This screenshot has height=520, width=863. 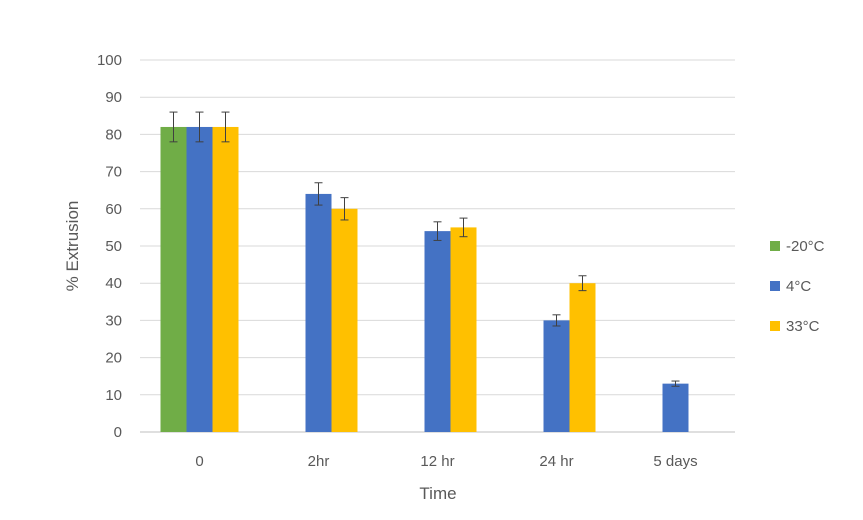 I want to click on y-tick-label: 90, so click(x=113, y=97).